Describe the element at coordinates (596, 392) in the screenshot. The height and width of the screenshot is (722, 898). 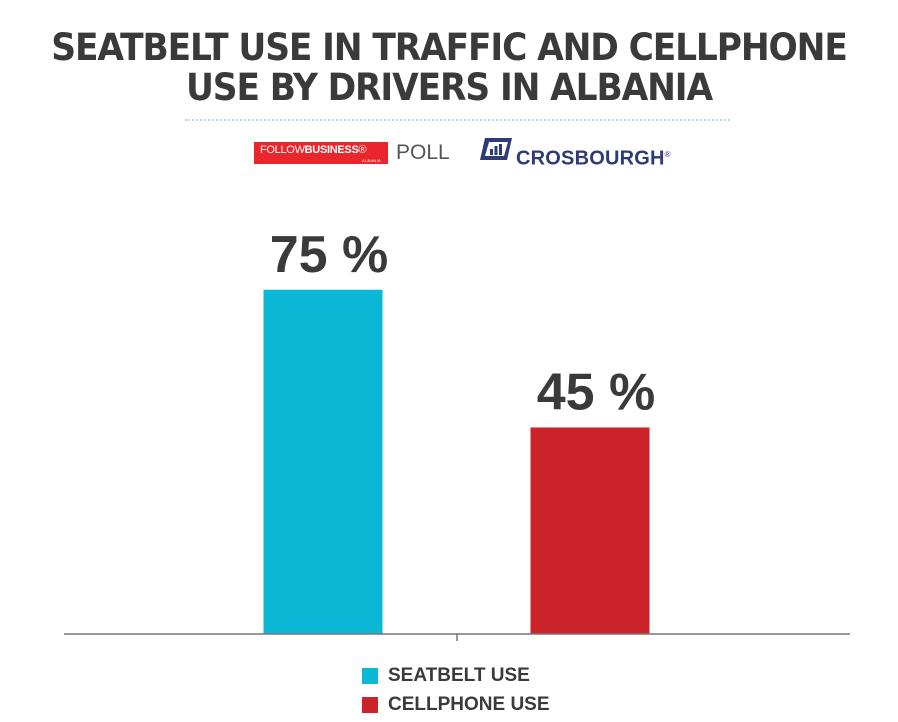
I see `data-label-cellphone: 45 %` at that location.